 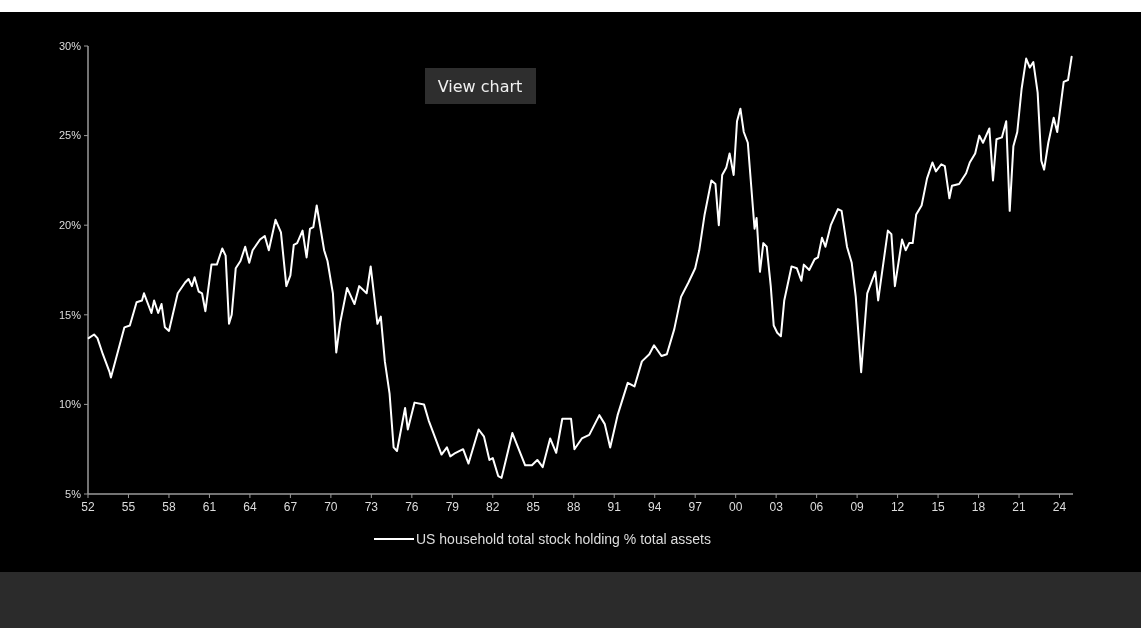 I want to click on x-tick-label: 97, so click(x=695, y=507).